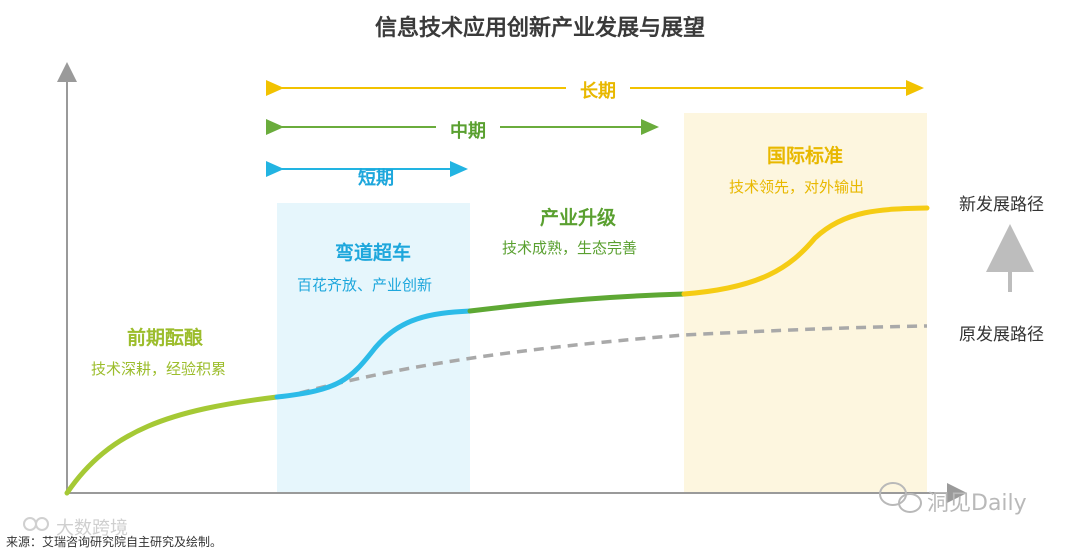 The height and width of the screenshot is (554, 1080). I want to click on mid-term-label: 中期, so click(468, 130).